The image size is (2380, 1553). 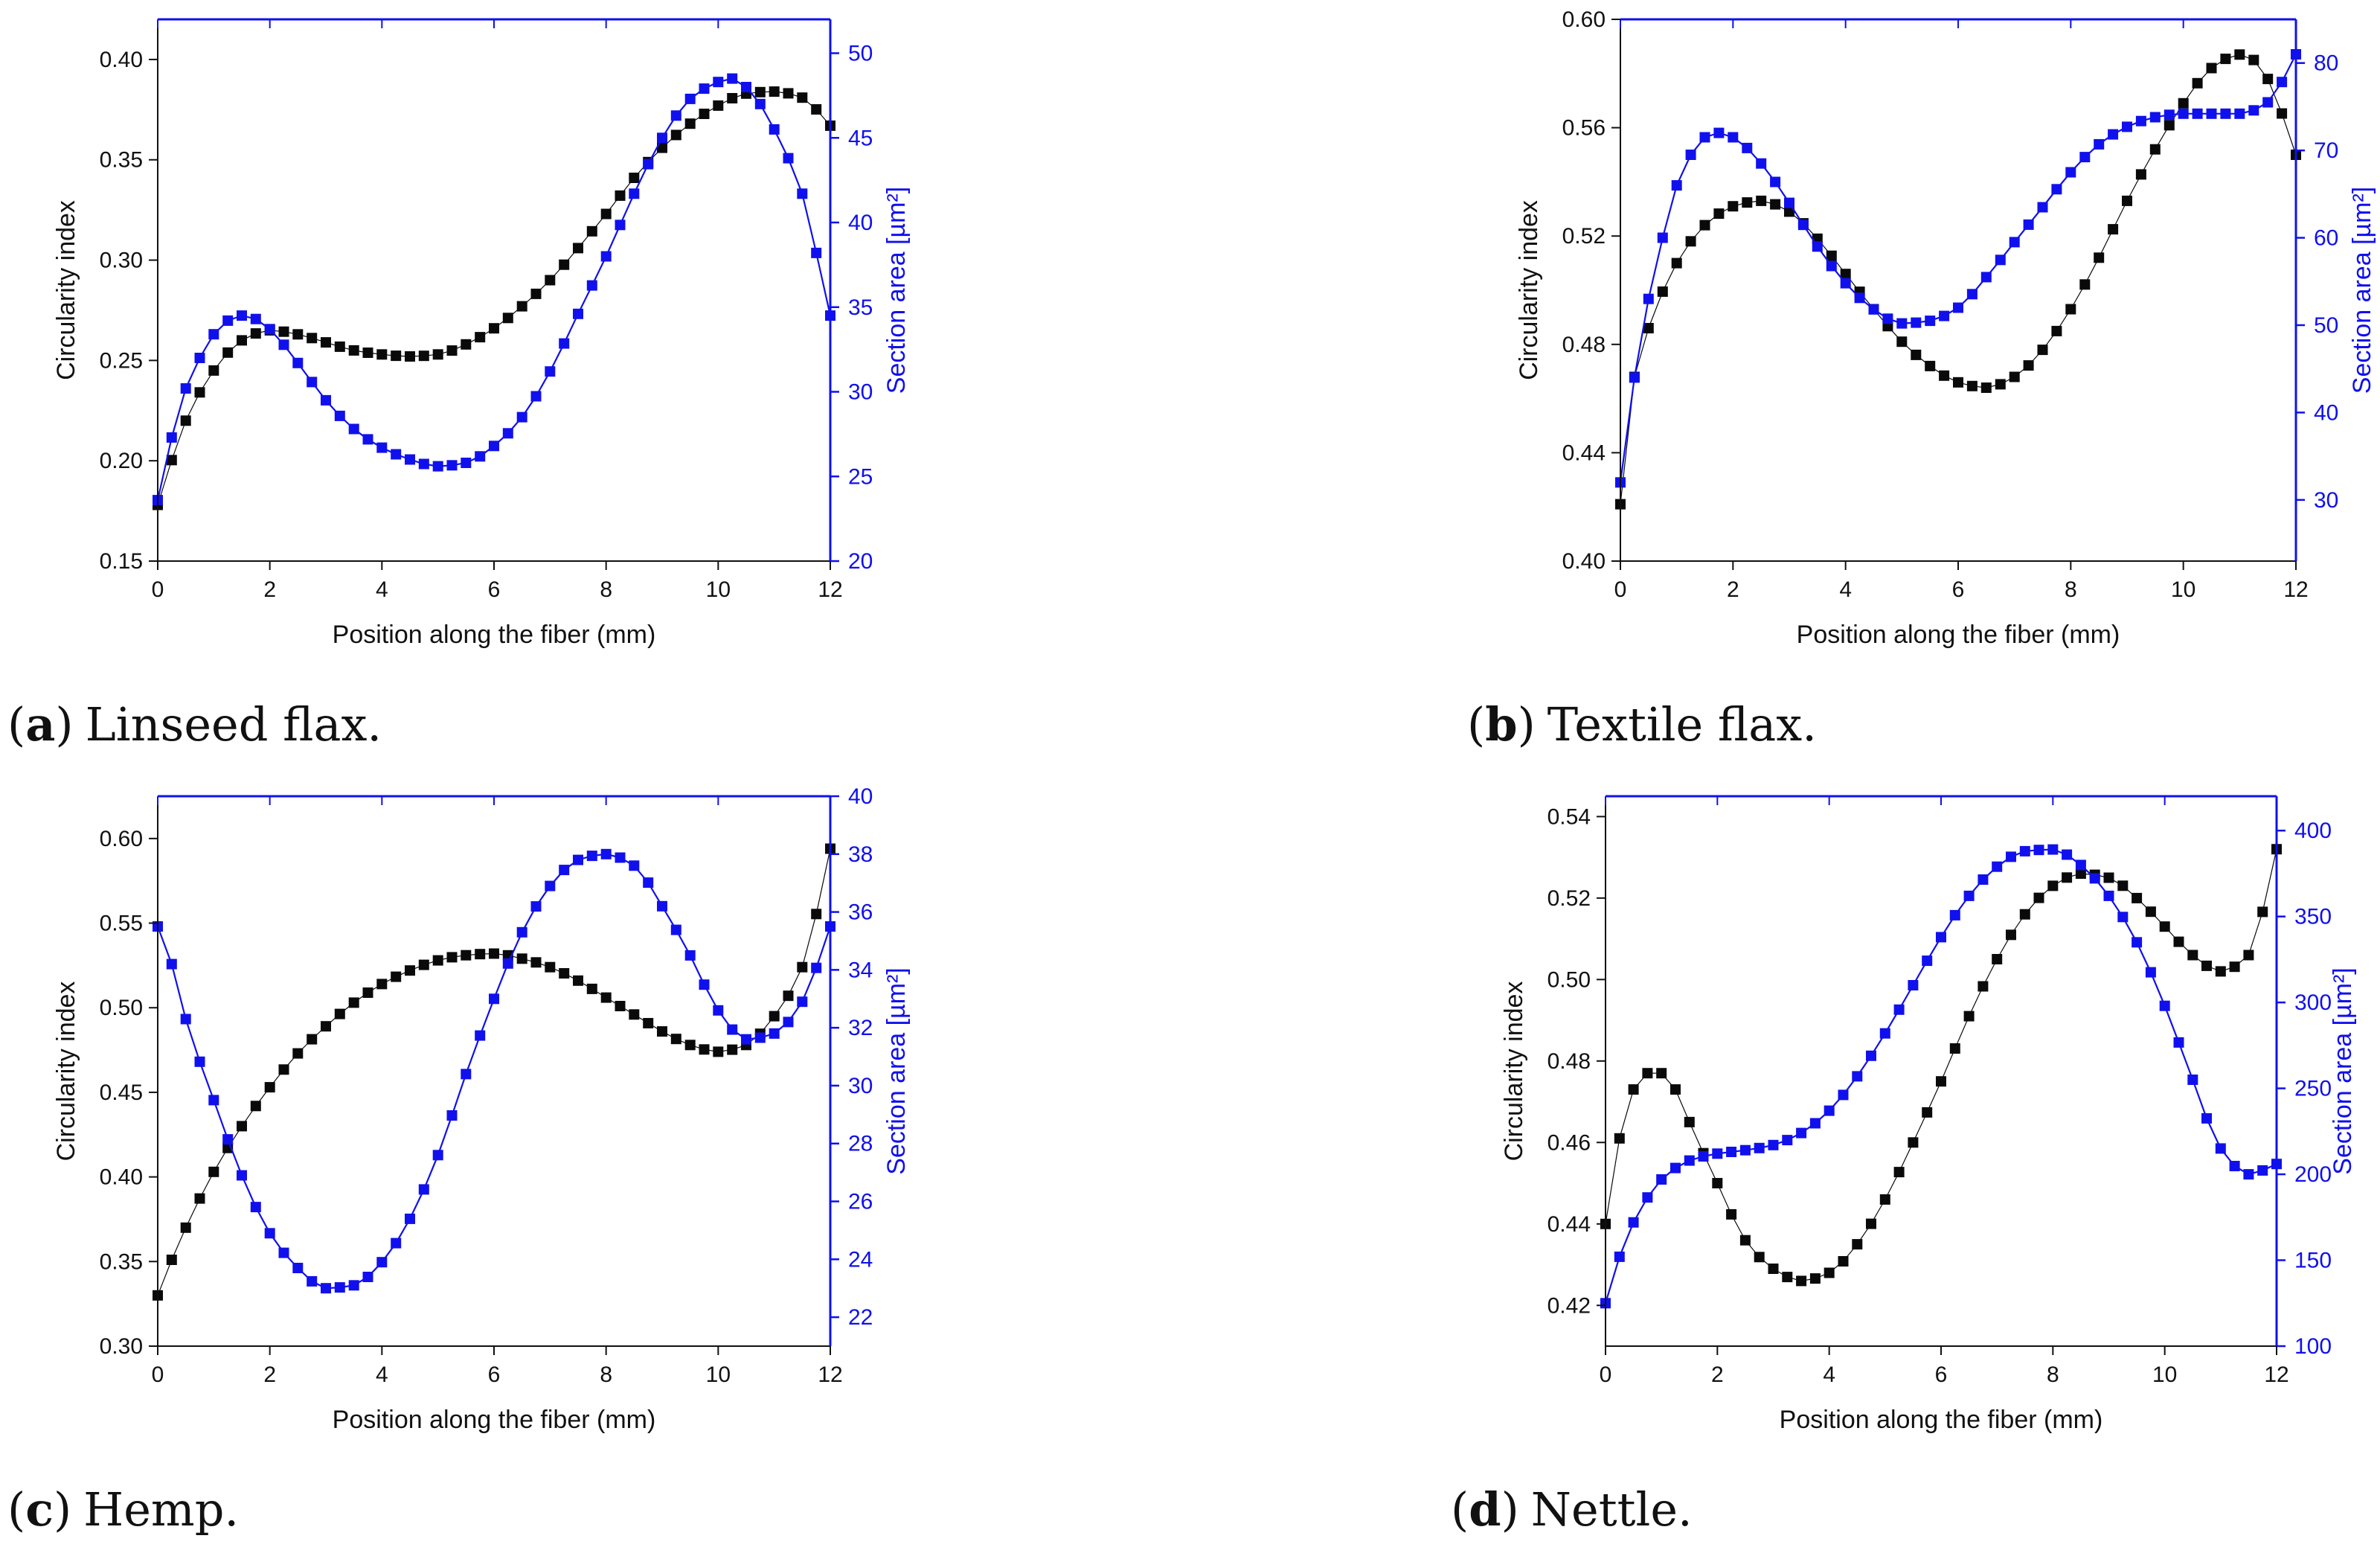 What do you see at coordinates (860, 223) in the screenshot?
I see `panel-a-y2-tick-label: 40` at bounding box center [860, 223].